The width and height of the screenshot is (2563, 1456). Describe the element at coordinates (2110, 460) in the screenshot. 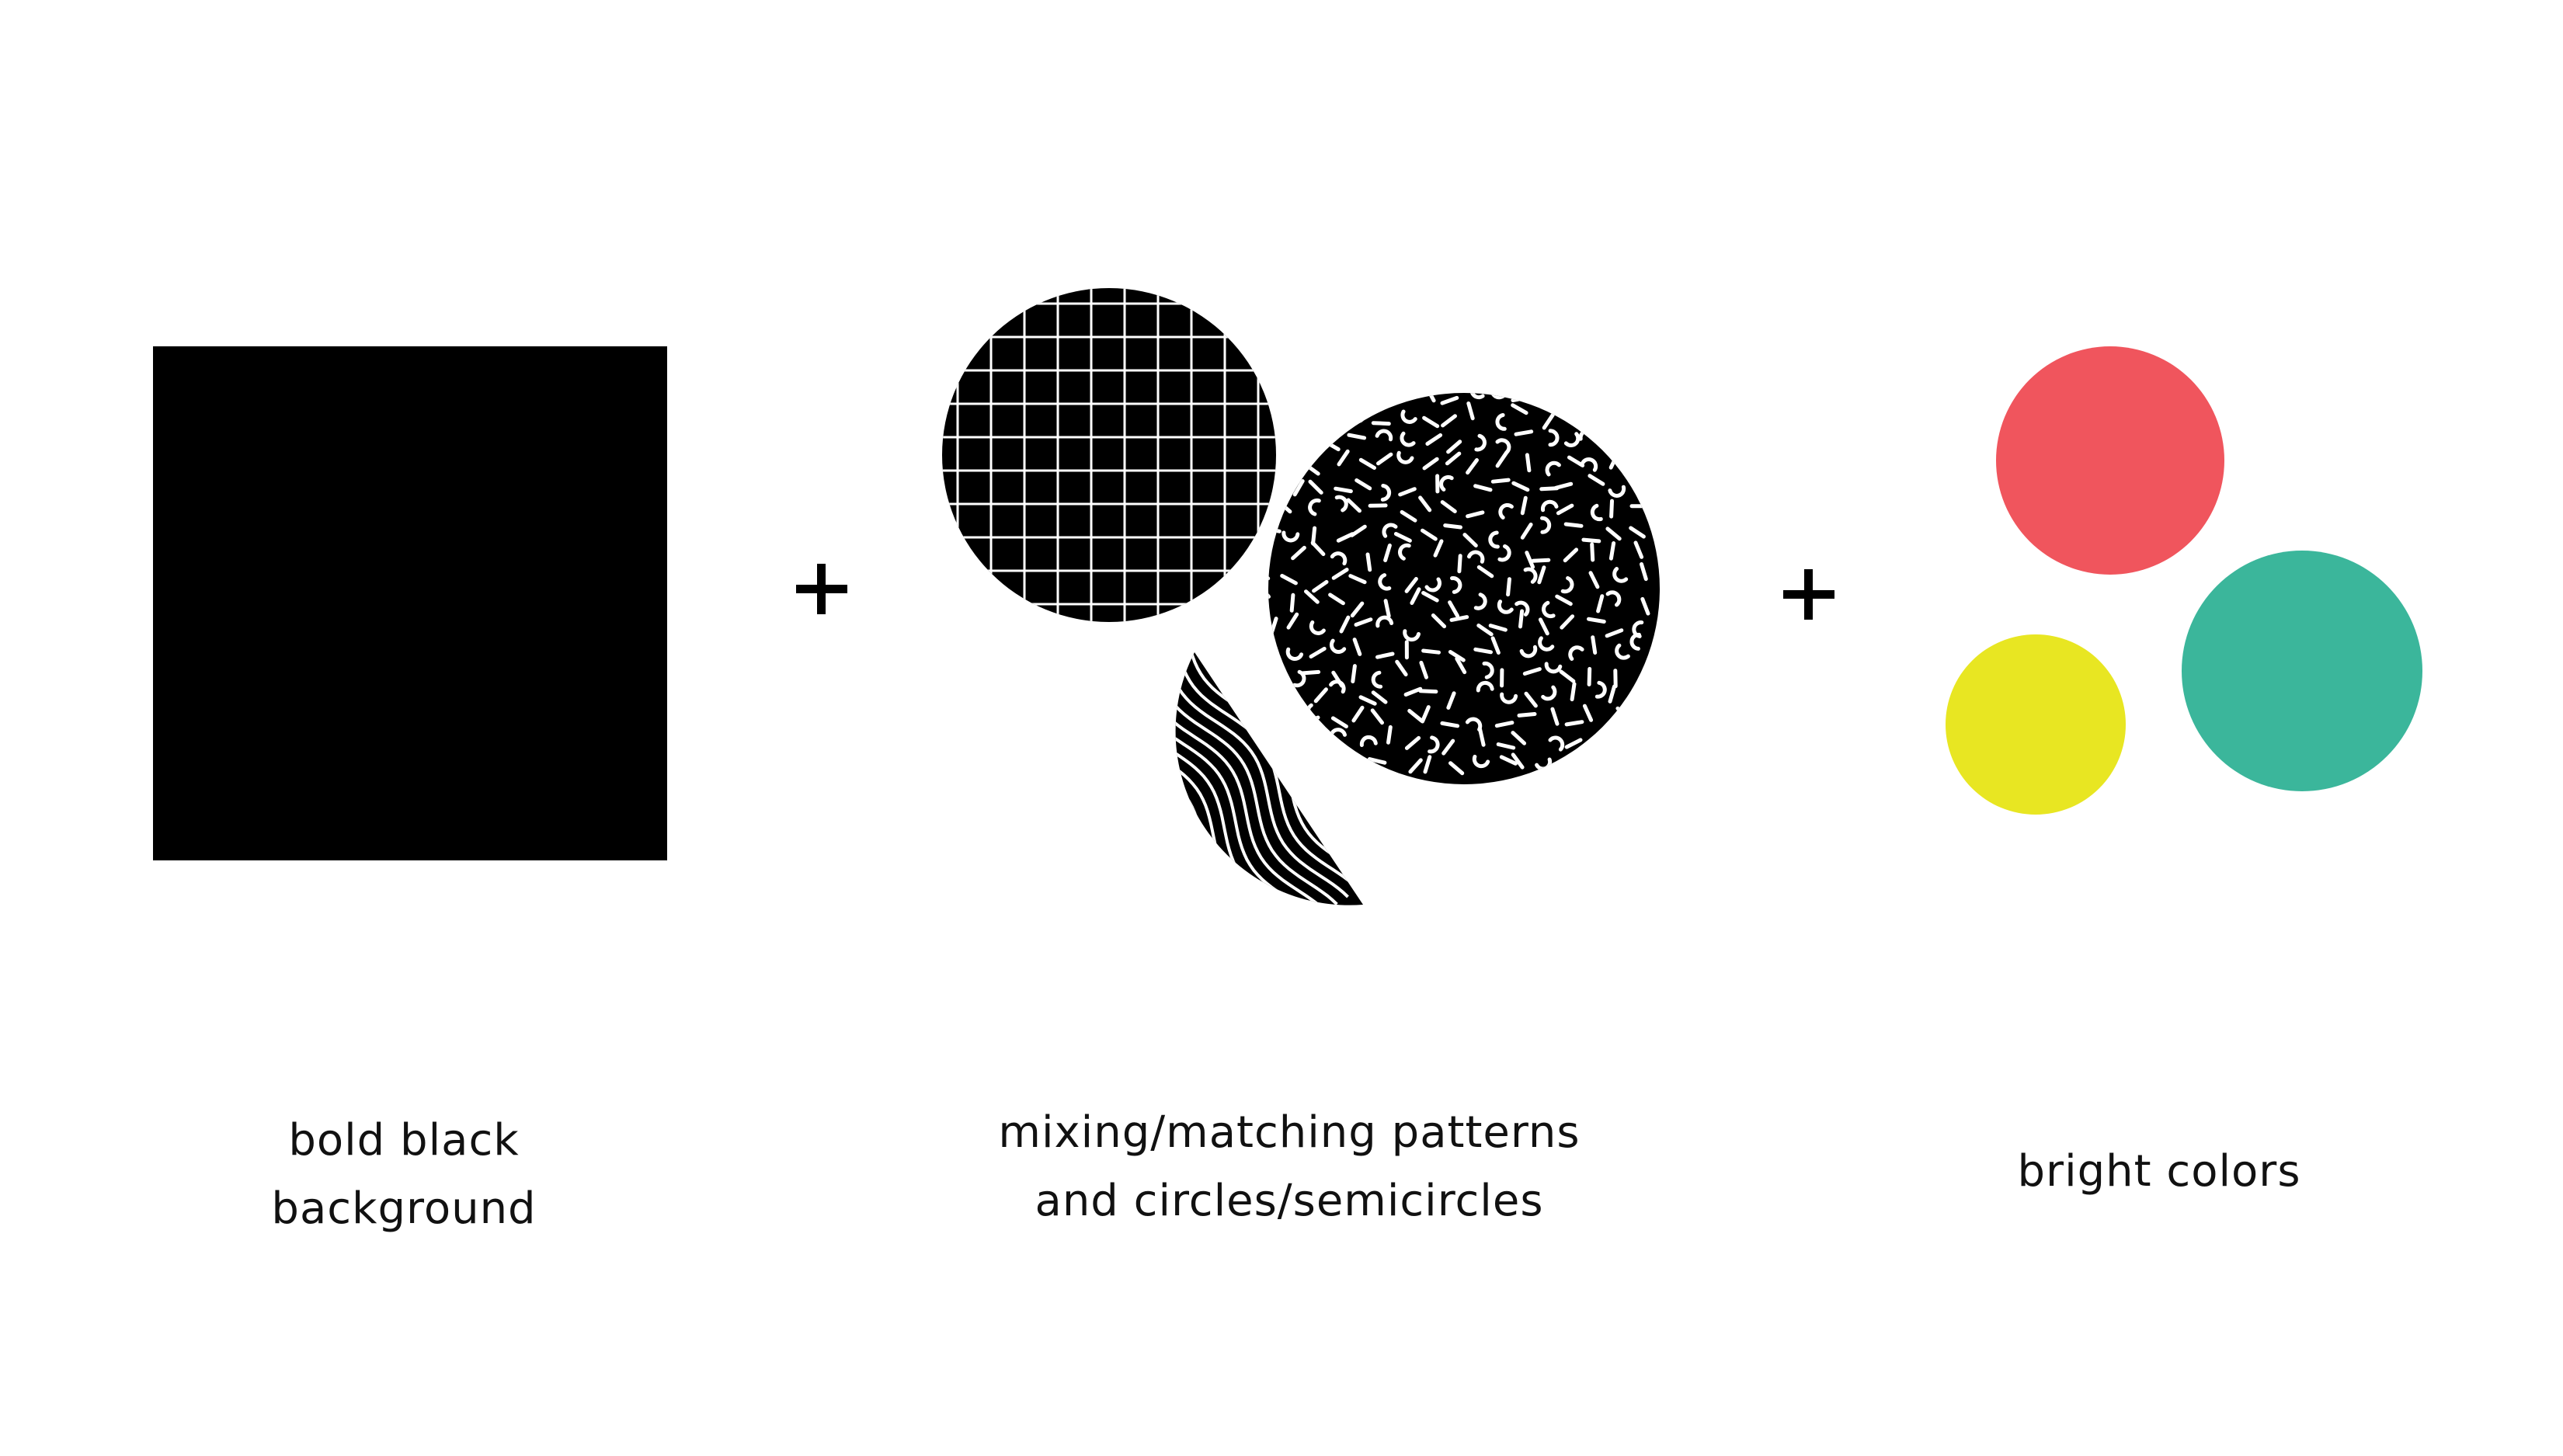

I see `coral-circle` at that location.